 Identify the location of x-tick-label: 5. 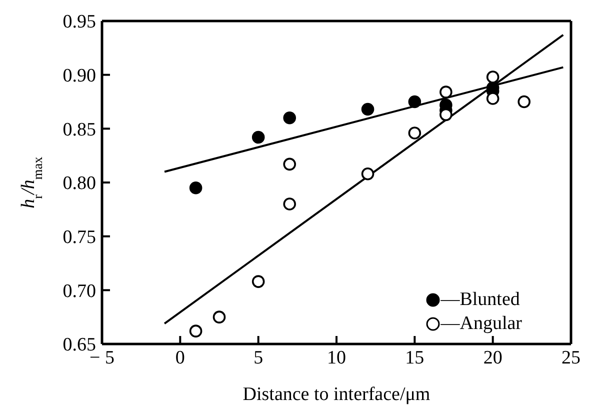
(259, 357).